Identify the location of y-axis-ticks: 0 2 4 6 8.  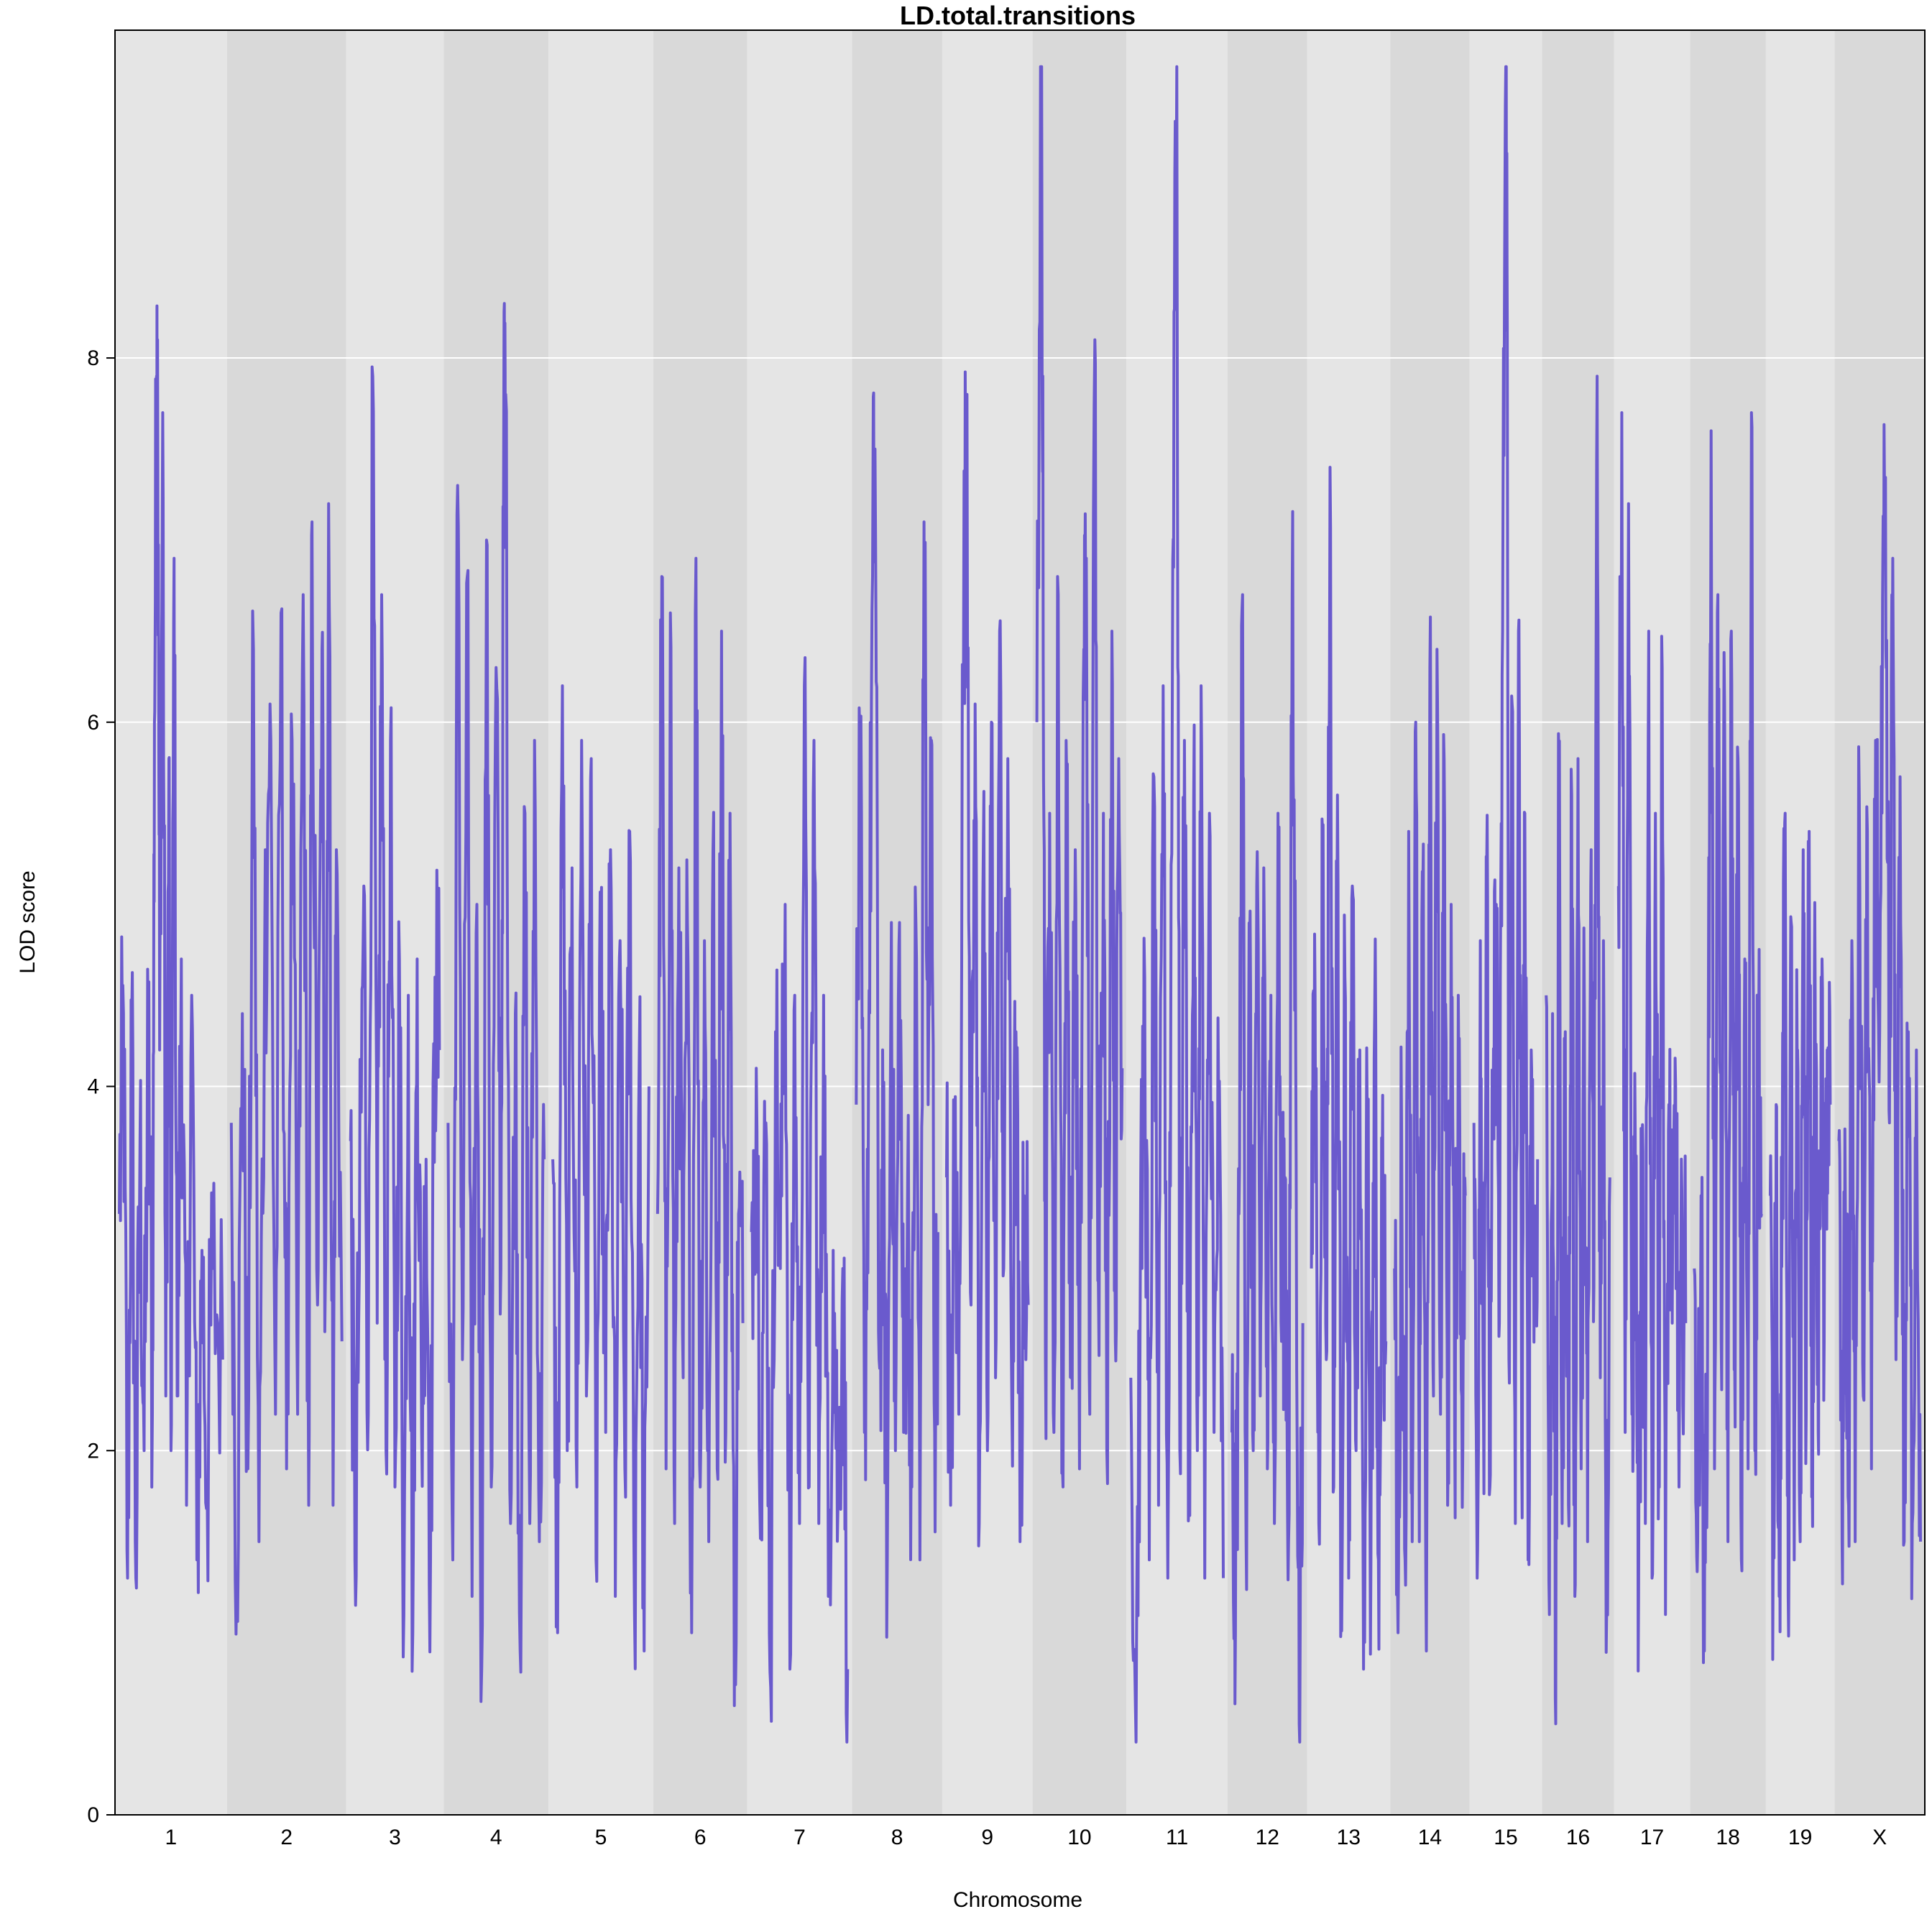
(101, 1086).